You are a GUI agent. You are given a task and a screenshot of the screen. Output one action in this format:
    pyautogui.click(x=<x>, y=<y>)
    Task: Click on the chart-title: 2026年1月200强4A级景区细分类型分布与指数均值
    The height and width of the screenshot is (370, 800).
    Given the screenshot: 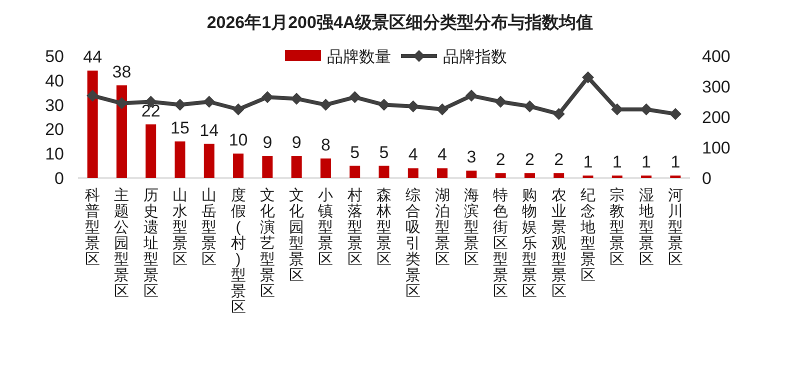 What is the action you would take?
    pyautogui.click(x=400, y=22)
    